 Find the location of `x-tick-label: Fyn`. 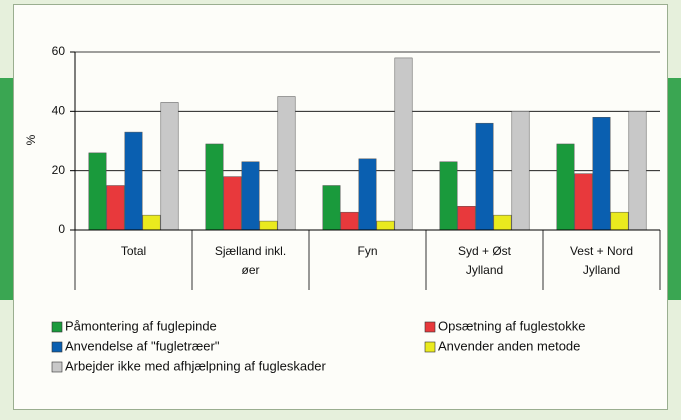

x-tick-label: Fyn is located at coordinates (367, 251).